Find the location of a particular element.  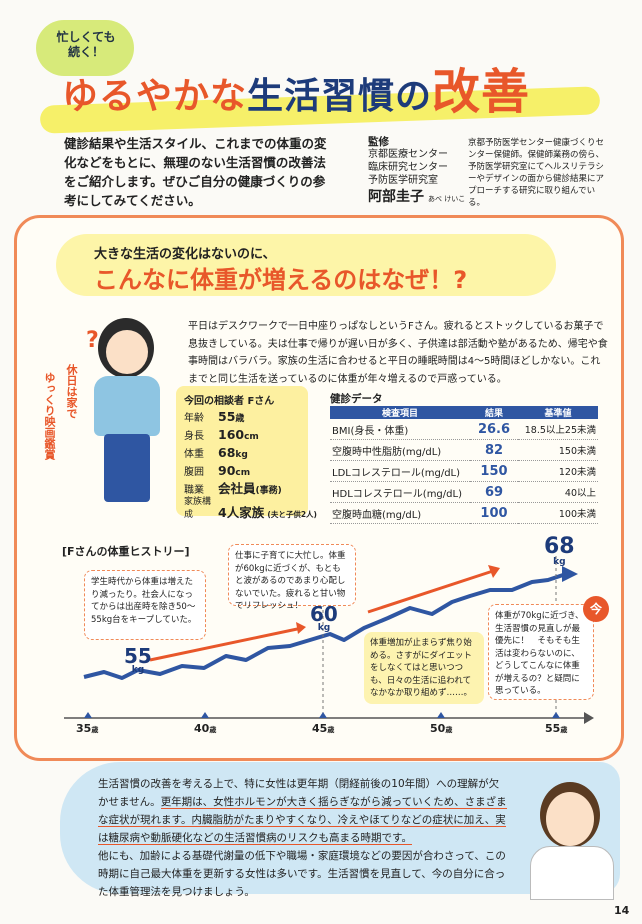

result-cell: 26.6 is located at coordinates (494, 429).